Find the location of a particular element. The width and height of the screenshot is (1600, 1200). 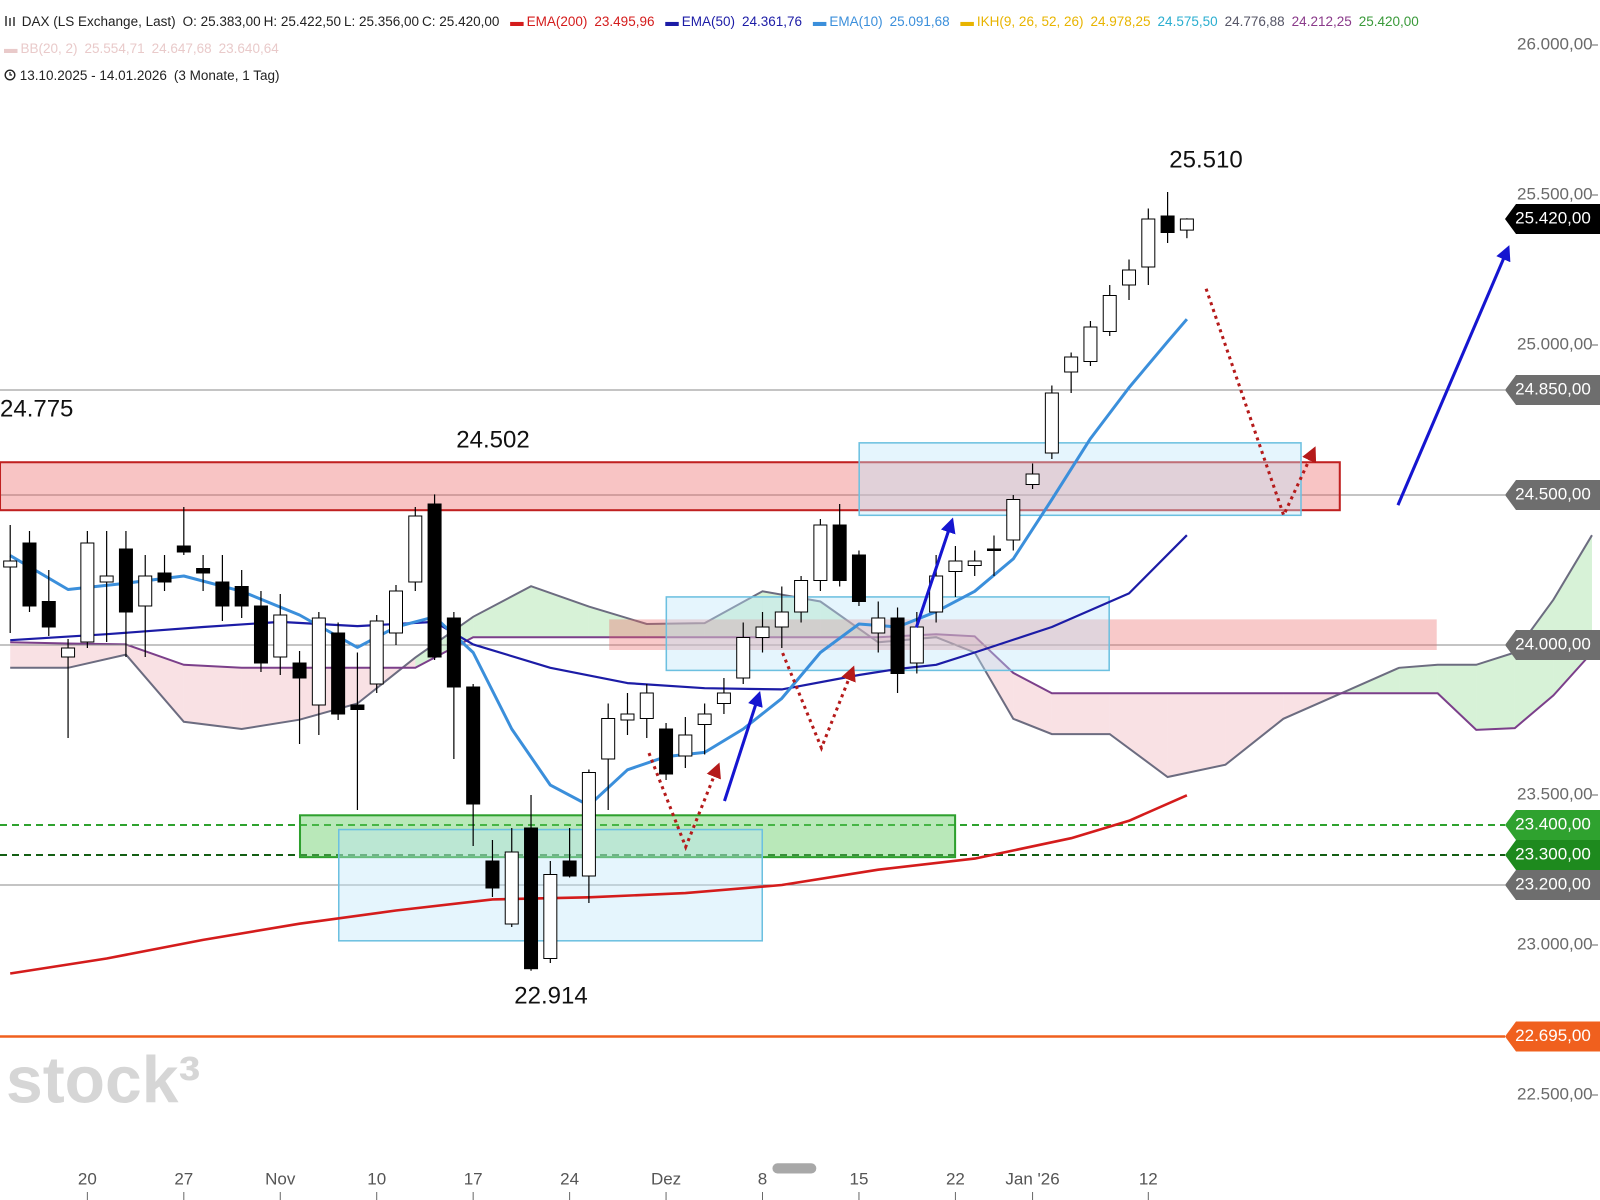

price-annotation: 22.914 is located at coordinates (550, 995).